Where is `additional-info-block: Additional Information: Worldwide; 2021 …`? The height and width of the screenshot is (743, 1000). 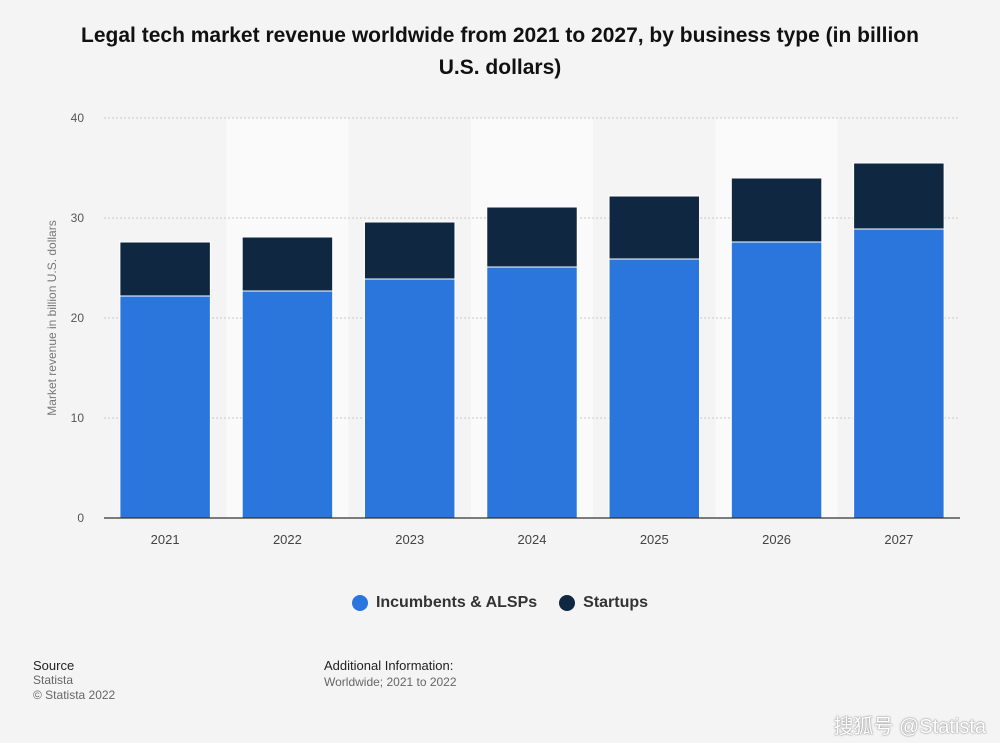 additional-info-block: Additional Information: Worldwide; 2021 … is located at coordinates (390, 674).